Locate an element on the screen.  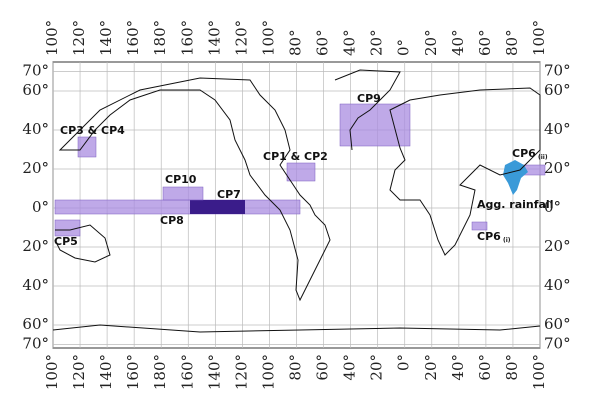
region-sublabel: (i) is located at coordinates (507, 240).